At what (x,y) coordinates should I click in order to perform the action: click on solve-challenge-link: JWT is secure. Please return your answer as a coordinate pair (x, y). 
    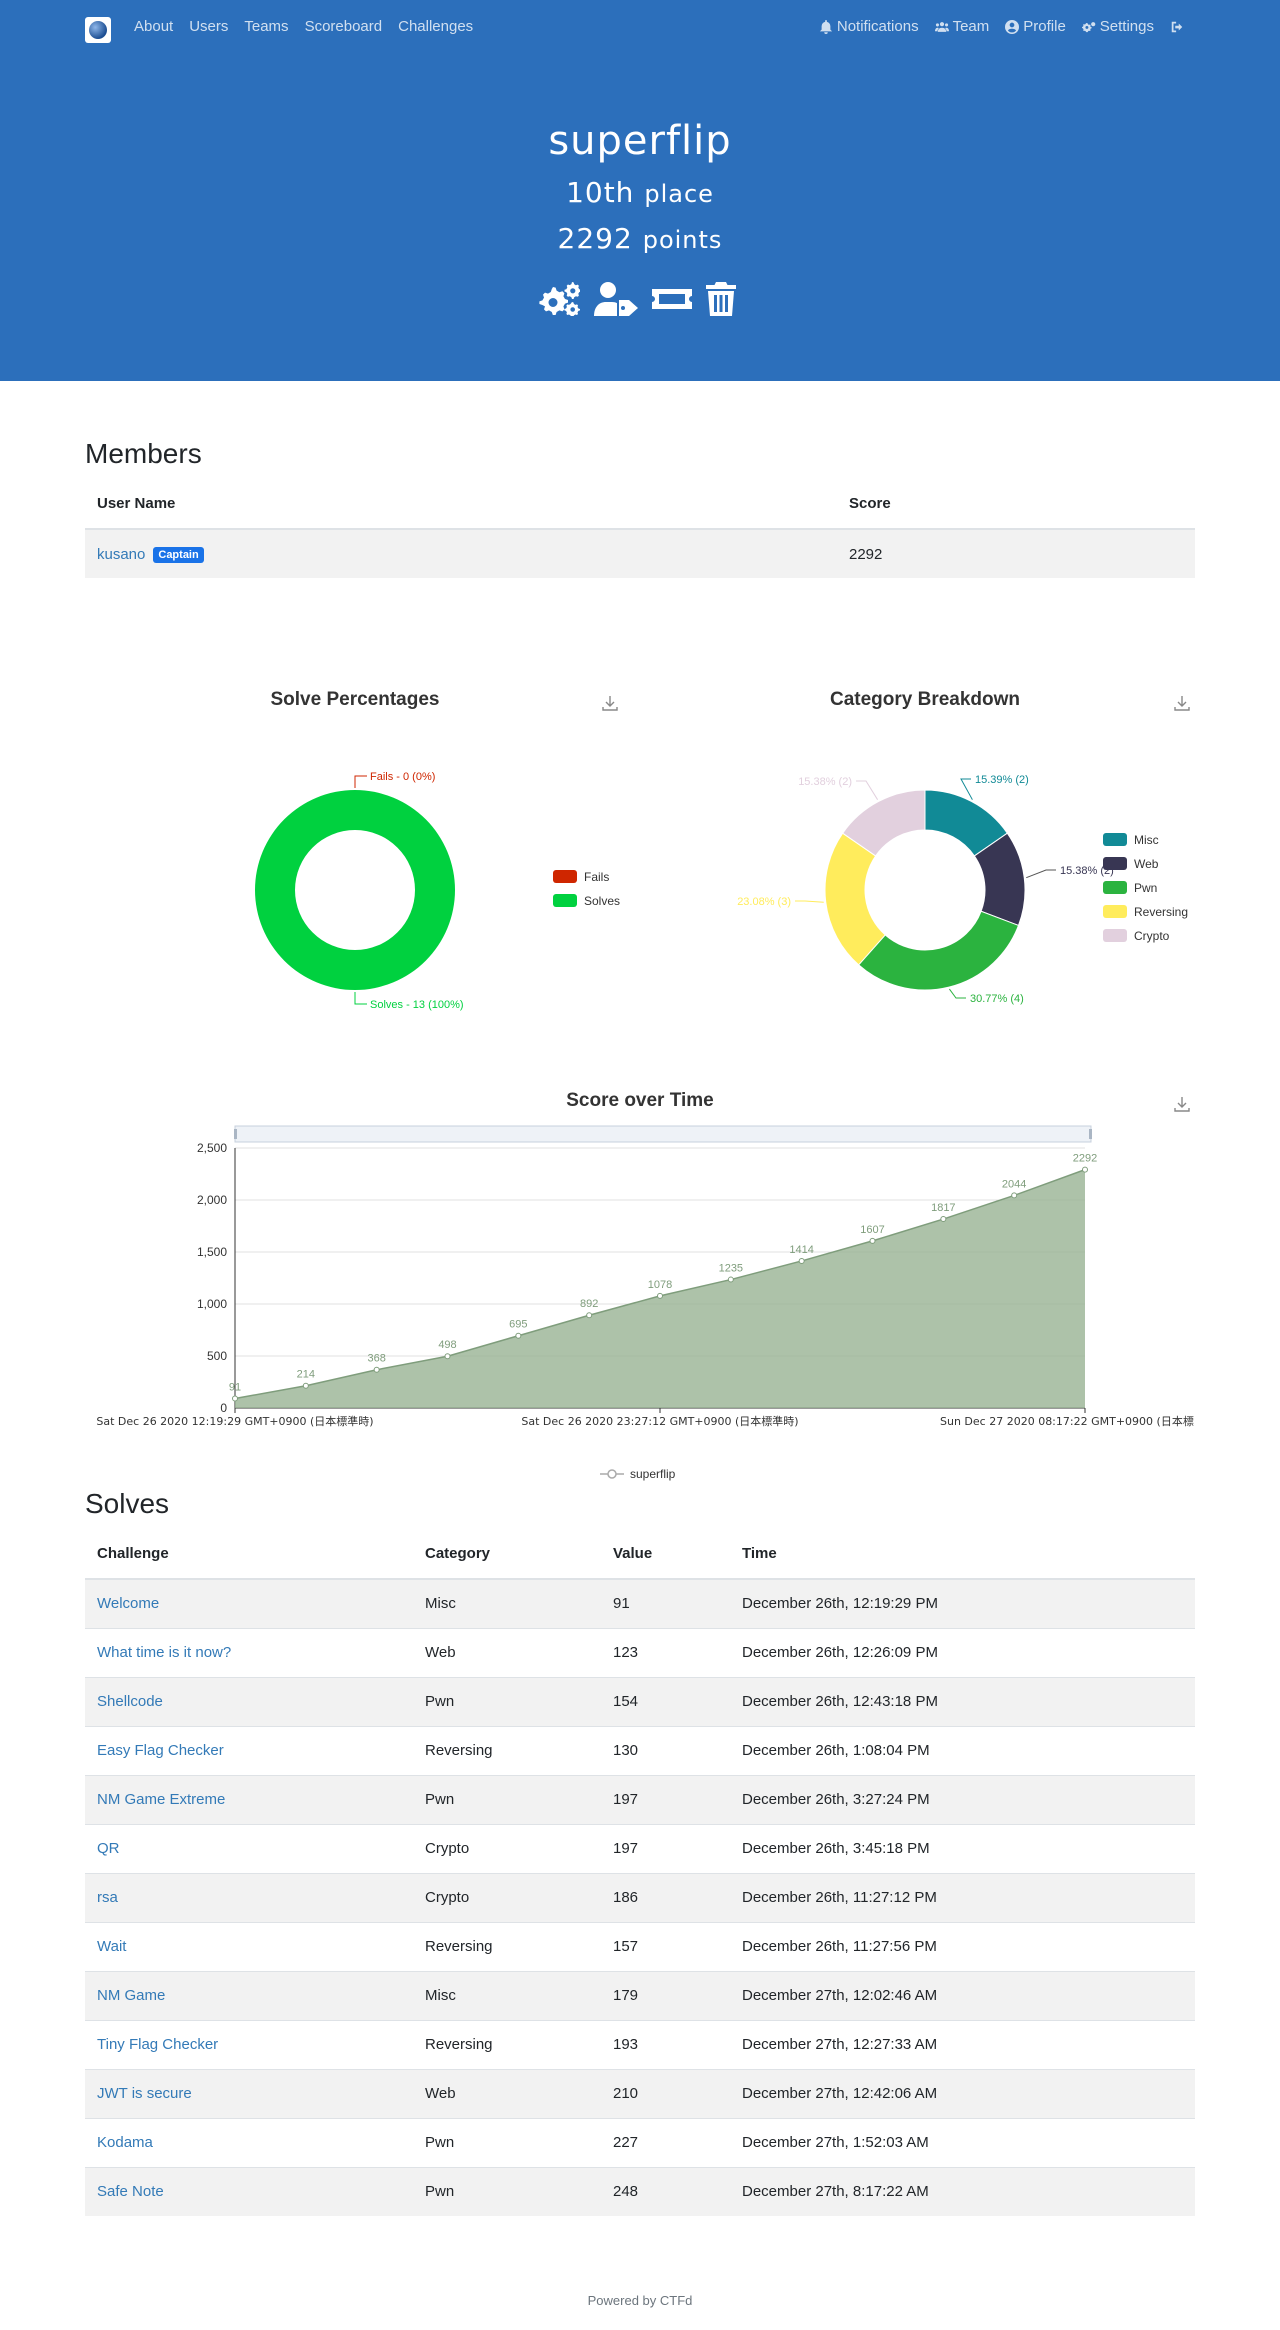
    Looking at the image, I should click on (144, 2093).